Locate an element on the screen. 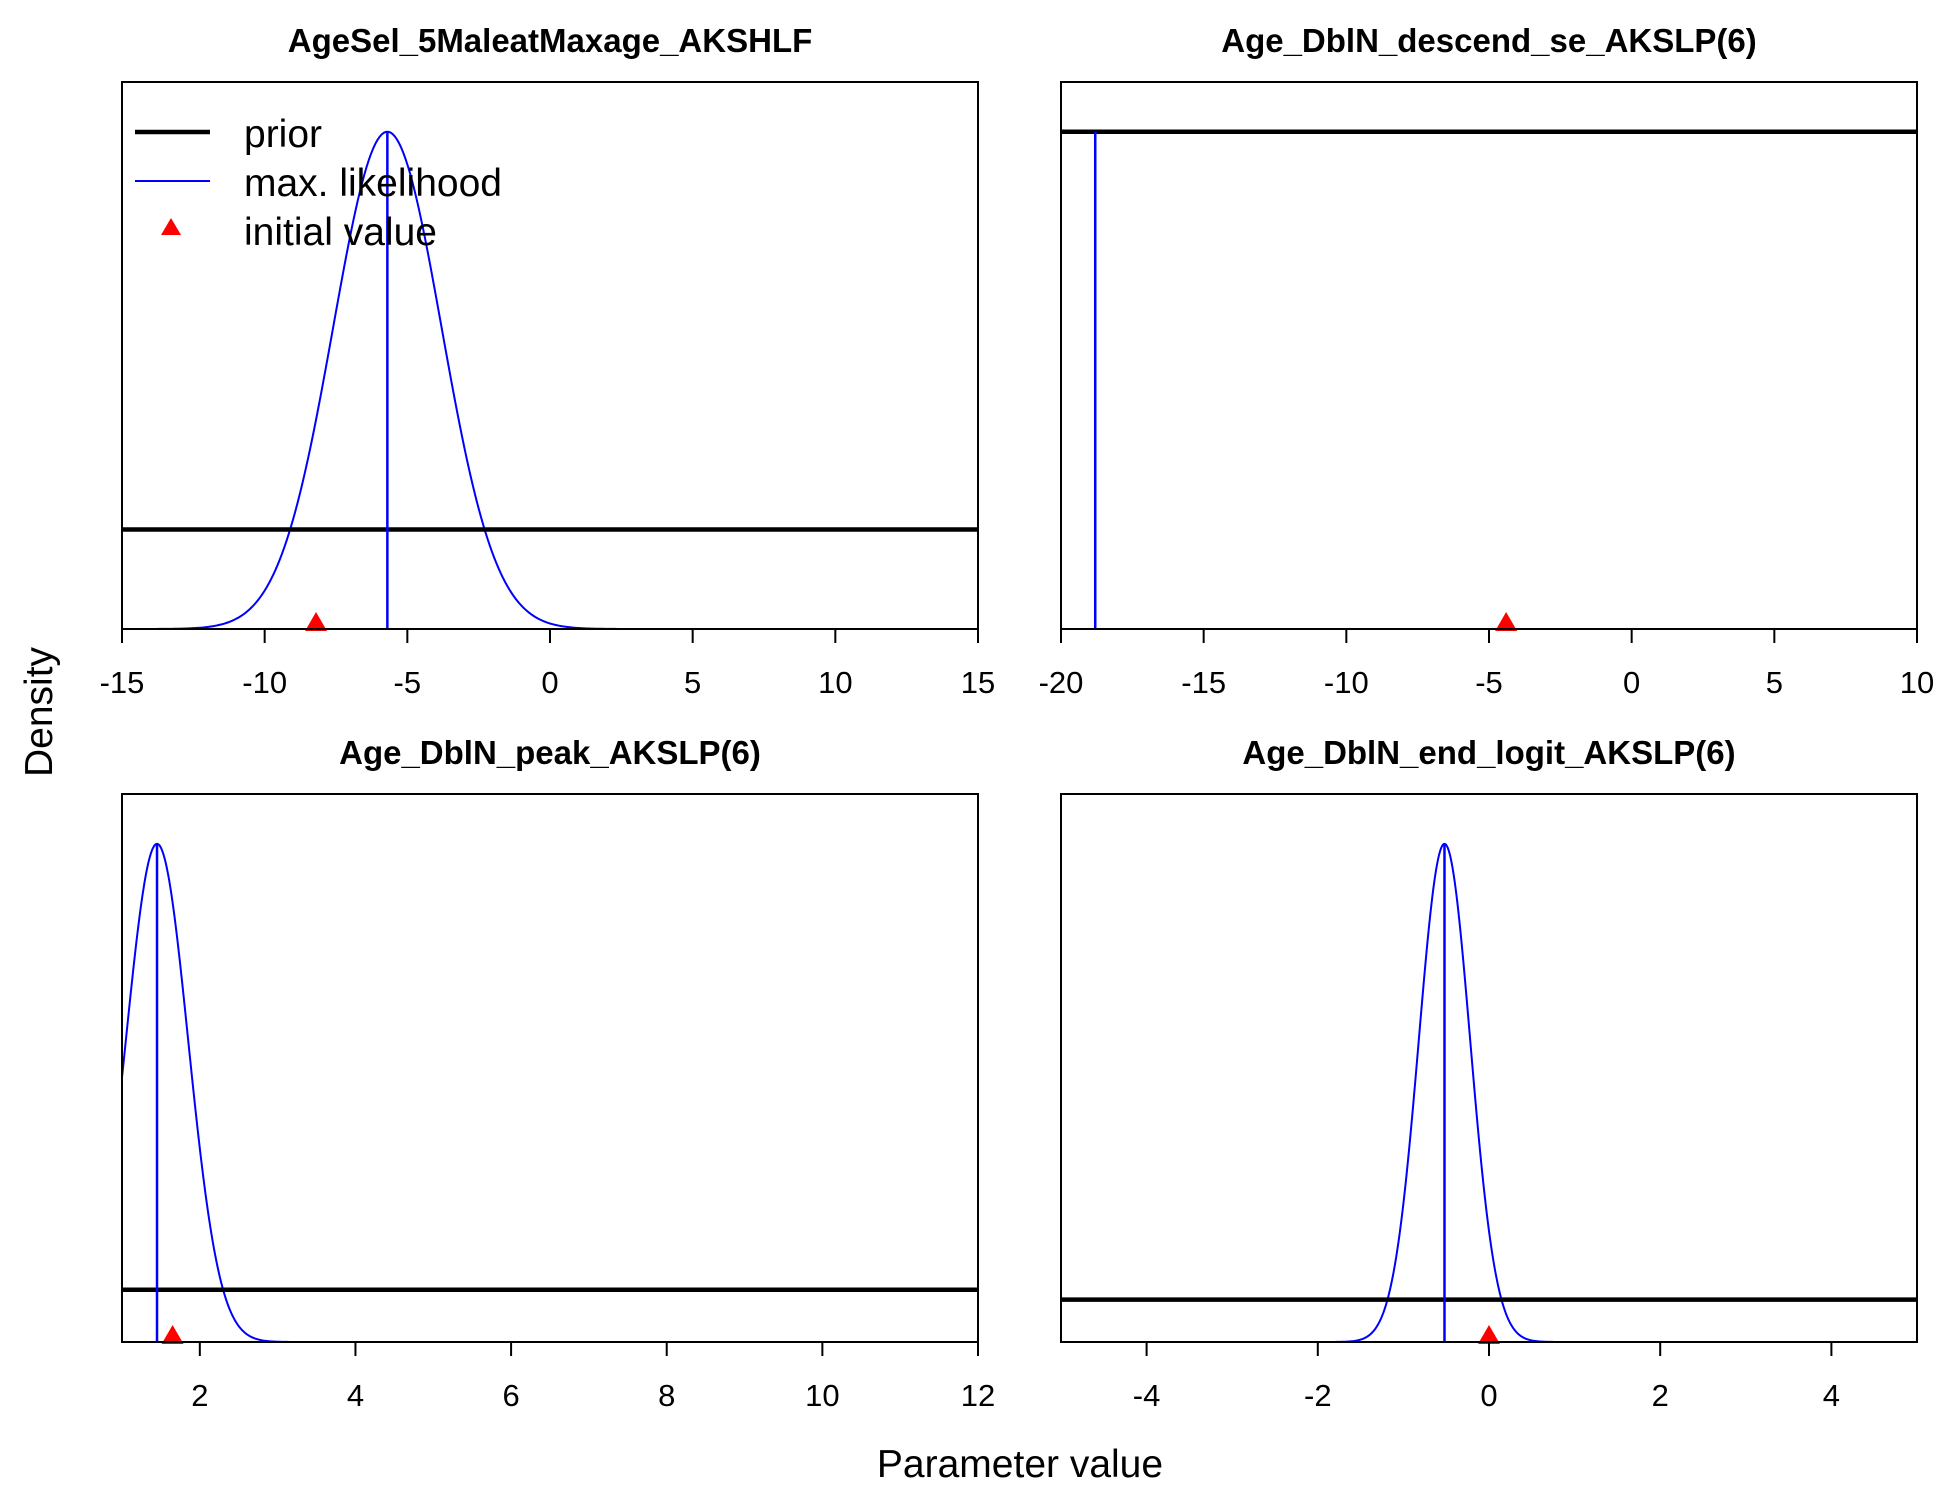 The image size is (1950, 1500). legend-label: initial value is located at coordinates (340, 232).